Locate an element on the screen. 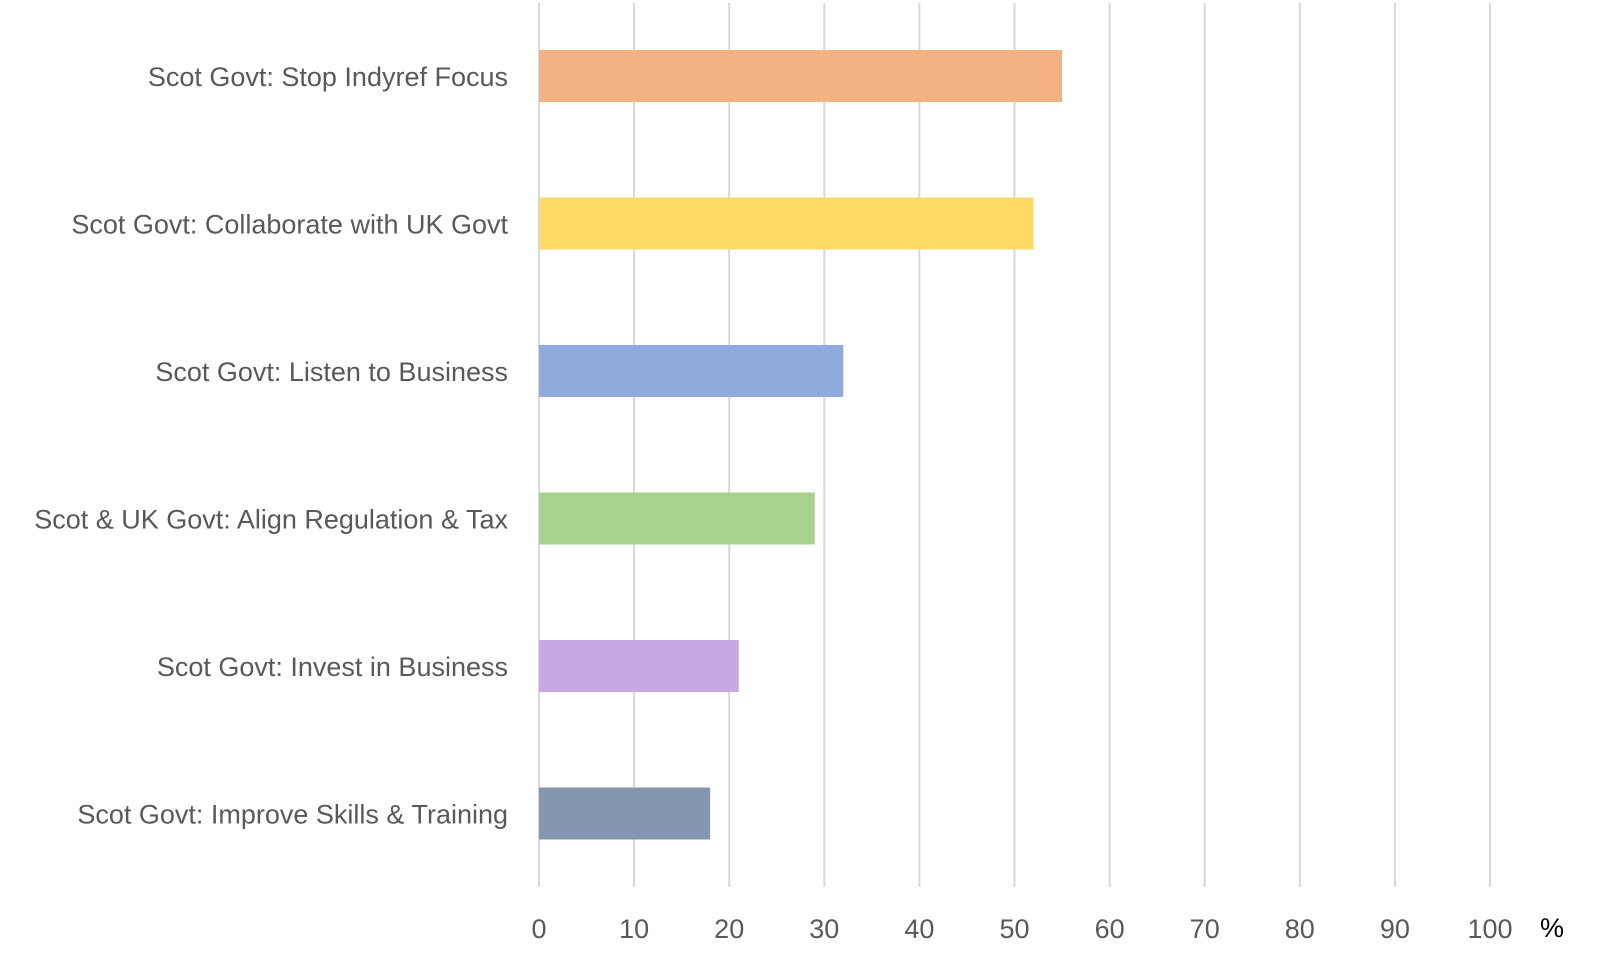 The width and height of the screenshot is (1599, 961). x-tick-labels: 0 10 20 30 40 50 60 70 80 90 100 is located at coordinates (1021, 929).